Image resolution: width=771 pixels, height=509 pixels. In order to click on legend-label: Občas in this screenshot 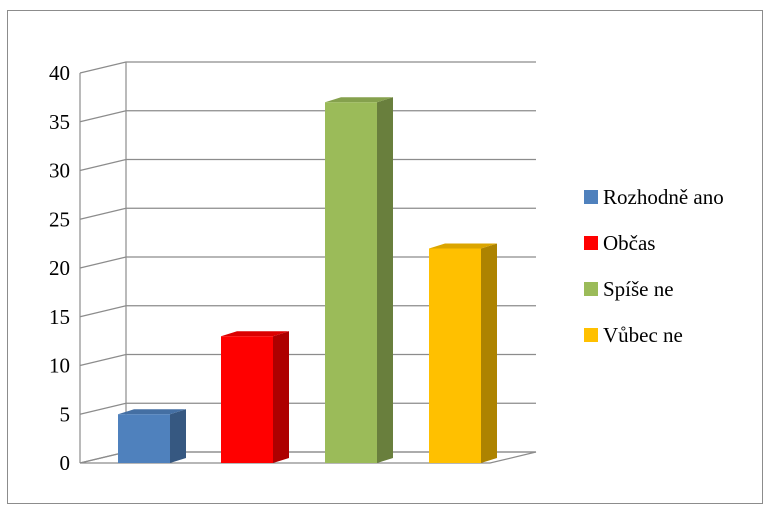, I will do `click(629, 243)`.